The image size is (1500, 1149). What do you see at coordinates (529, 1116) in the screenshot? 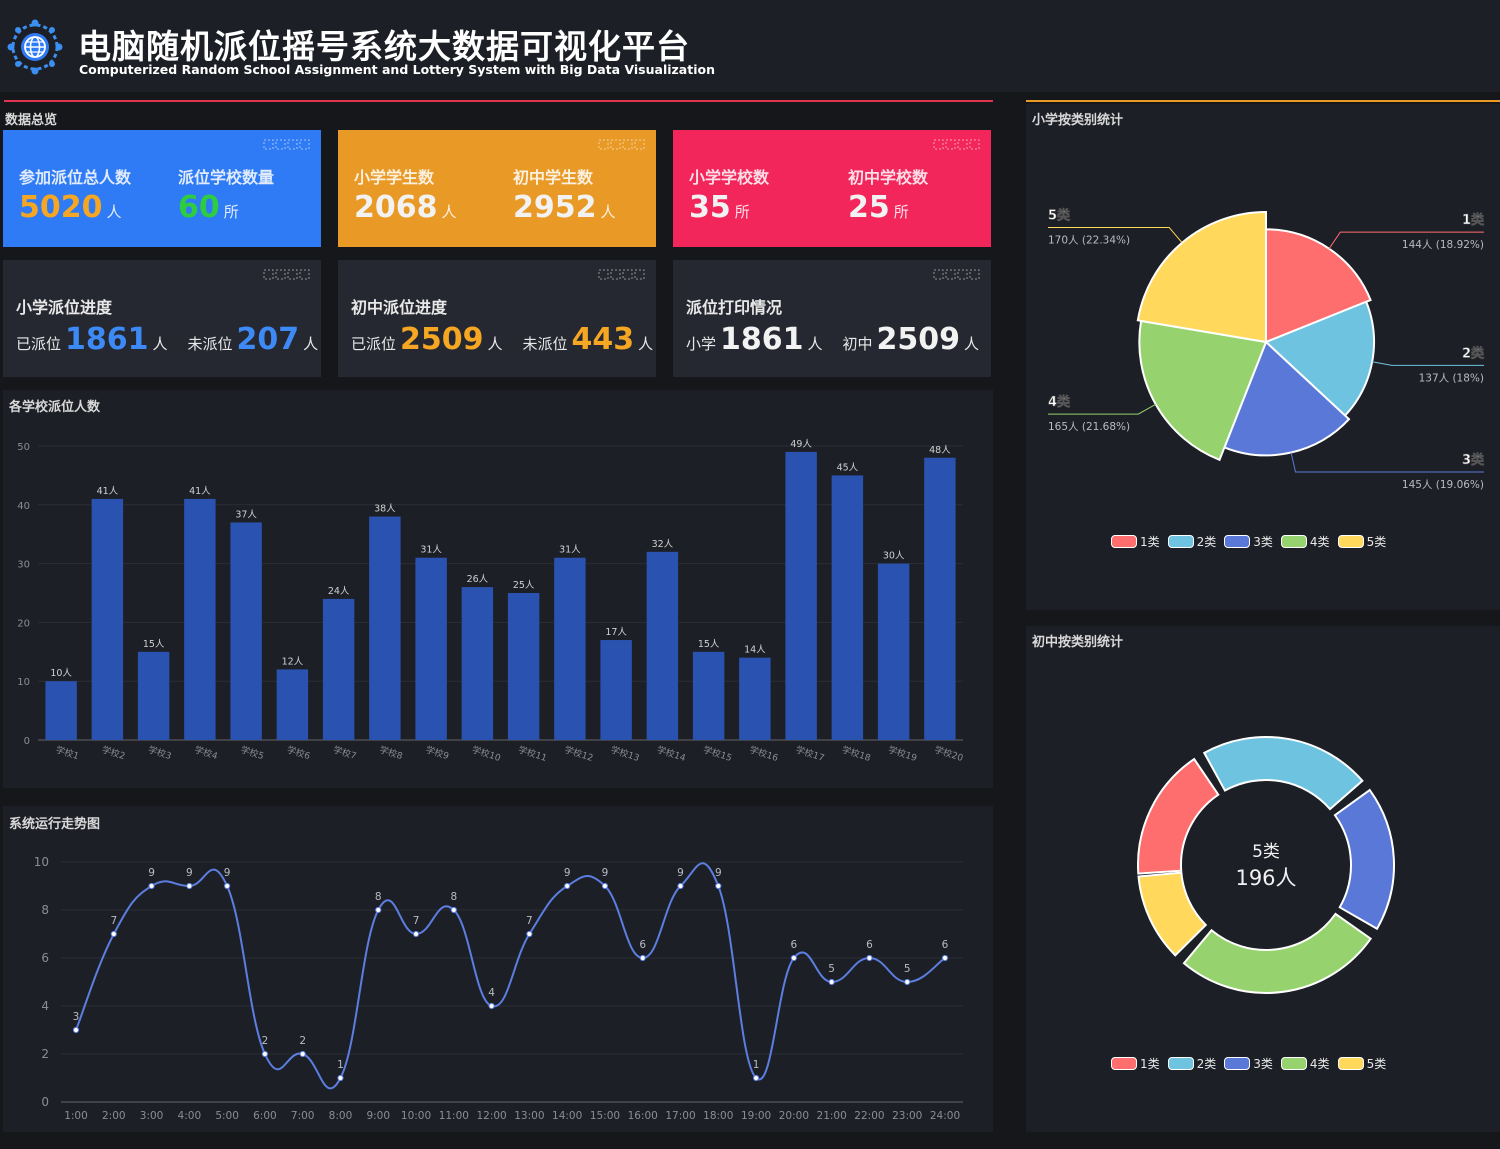
I see `line-x-tick: 13:00` at bounding box center [529, 1116].